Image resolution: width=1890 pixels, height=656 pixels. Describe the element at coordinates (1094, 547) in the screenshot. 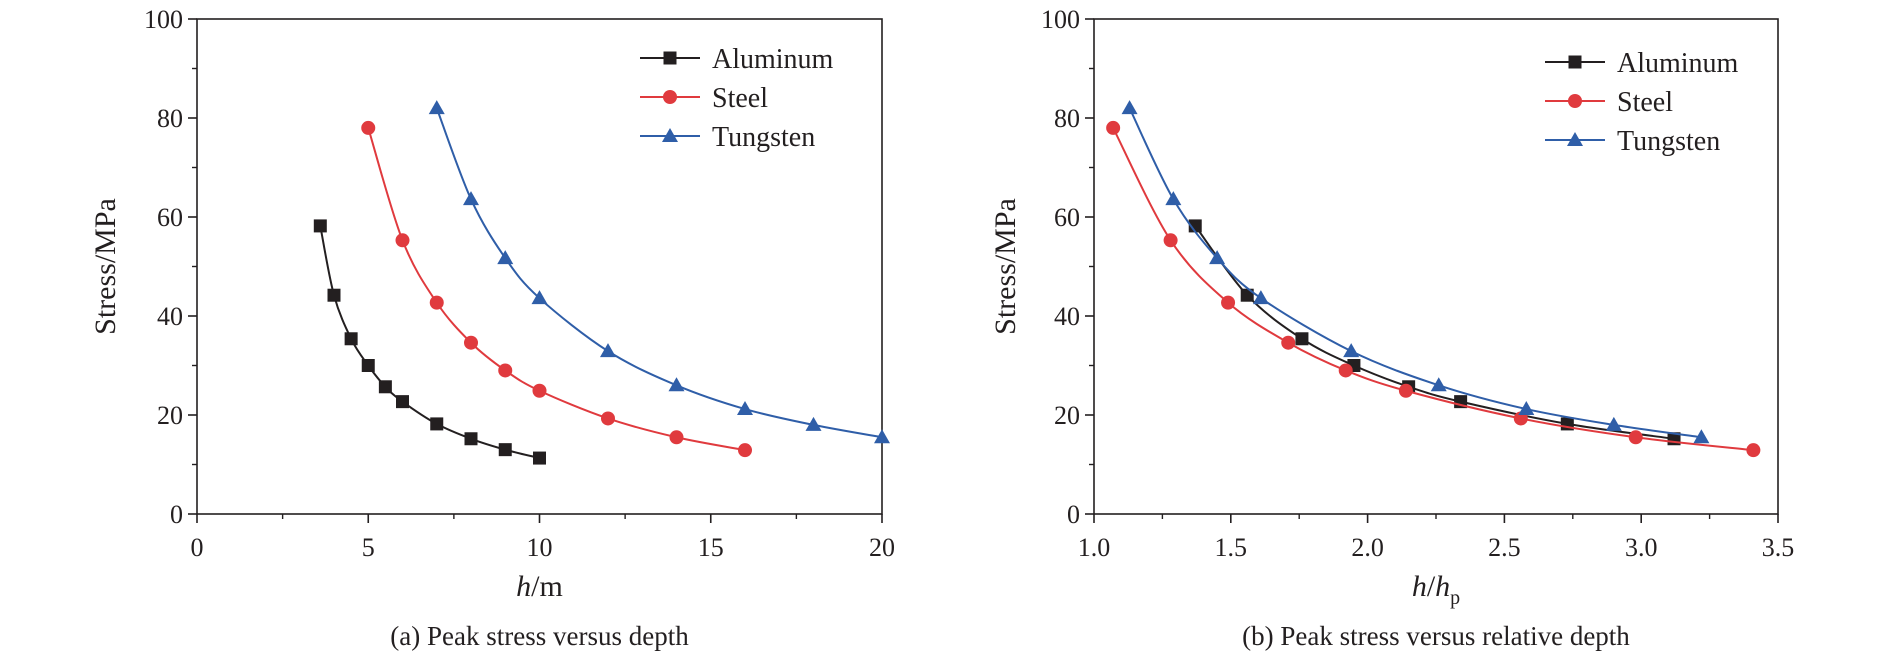

I see `x-tick-label: 1.0` at that location.